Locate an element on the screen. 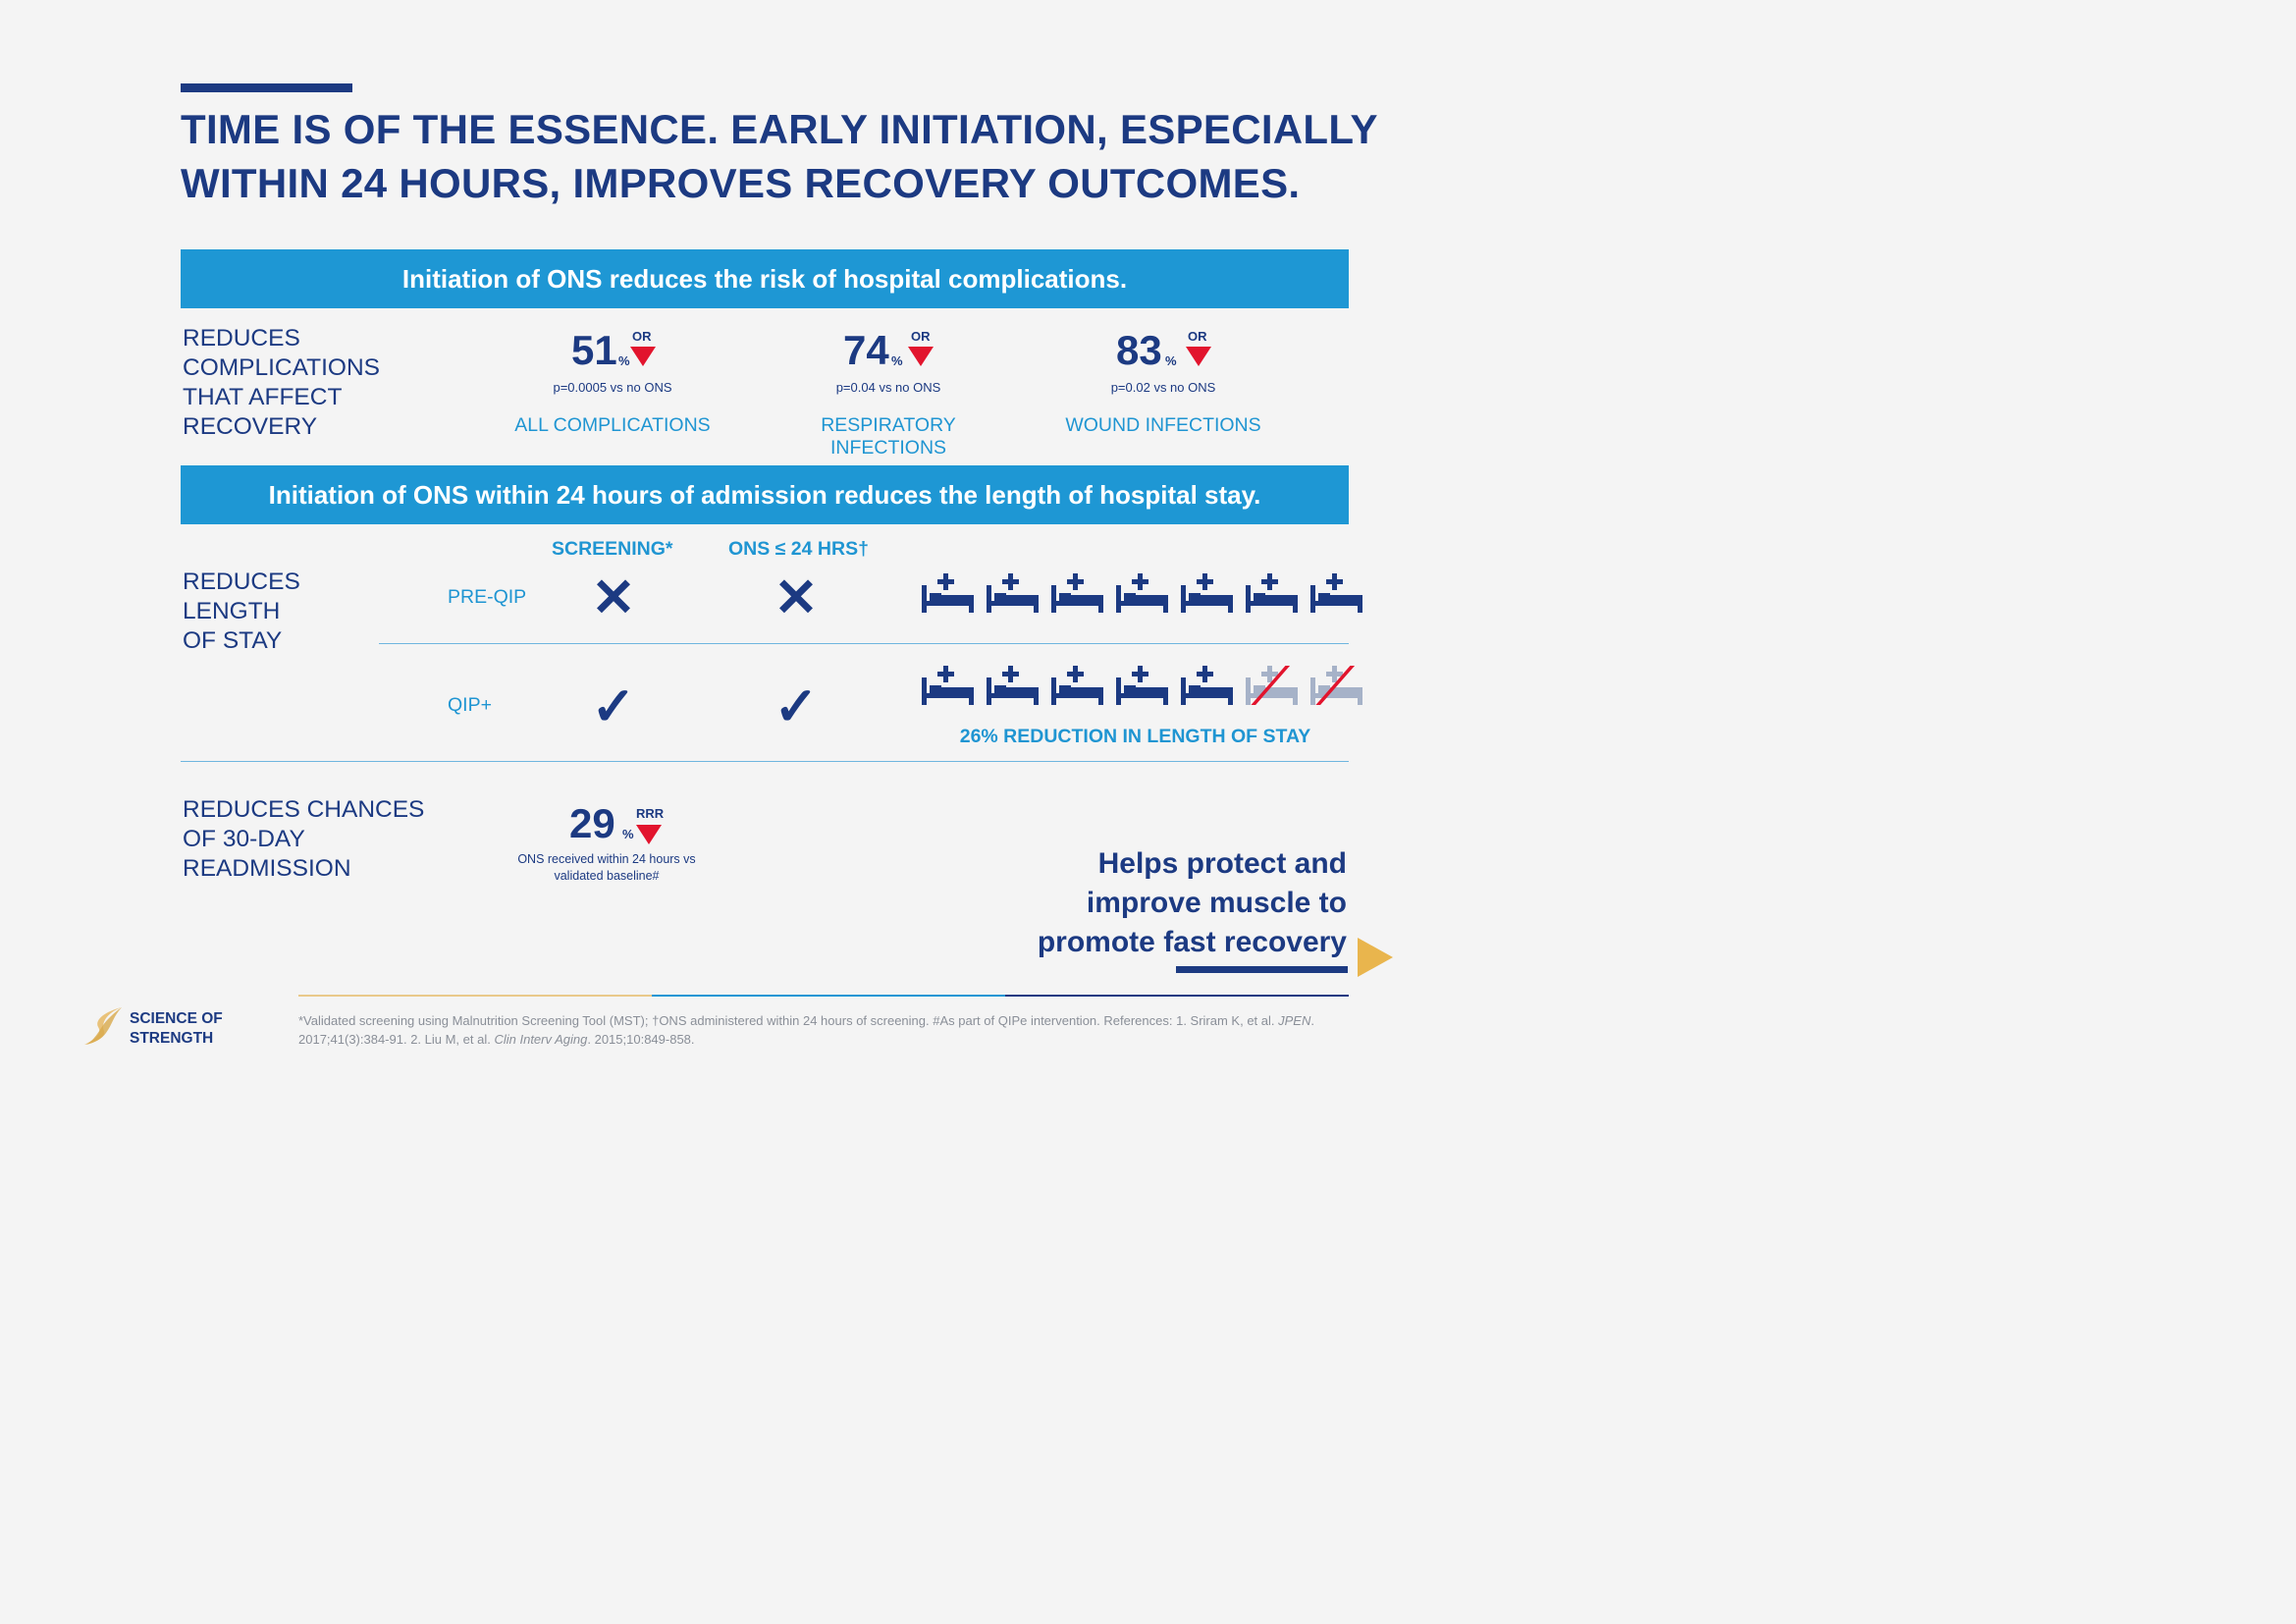  length-of-stay-label-line: OF STAY is located at coordinates (233, 640).